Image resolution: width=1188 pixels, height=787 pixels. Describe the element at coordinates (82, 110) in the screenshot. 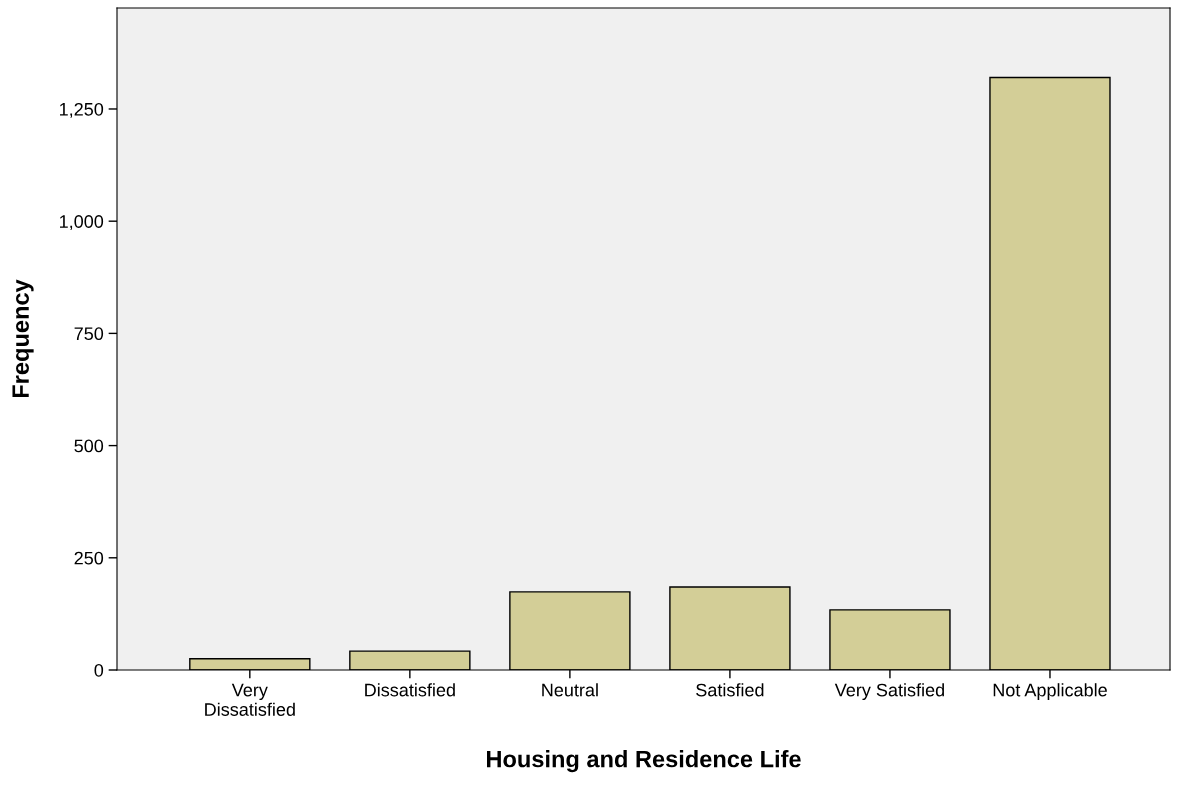

I see `y-tick-label: 1,250` at that location.